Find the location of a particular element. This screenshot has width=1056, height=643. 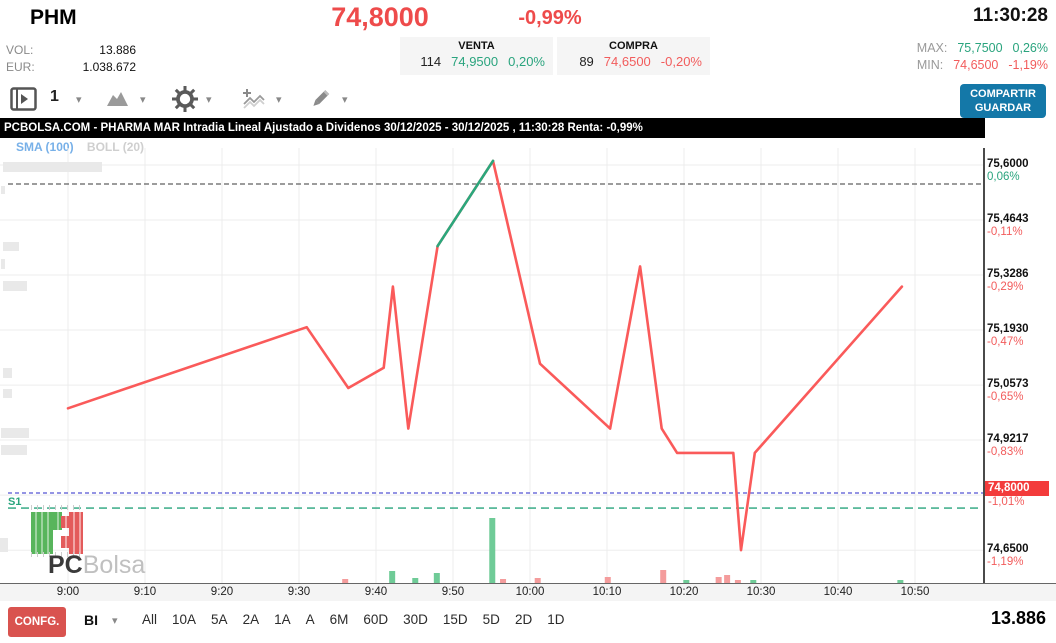

x-axis-tick: 10:30 is located at coordinates (761, 592).